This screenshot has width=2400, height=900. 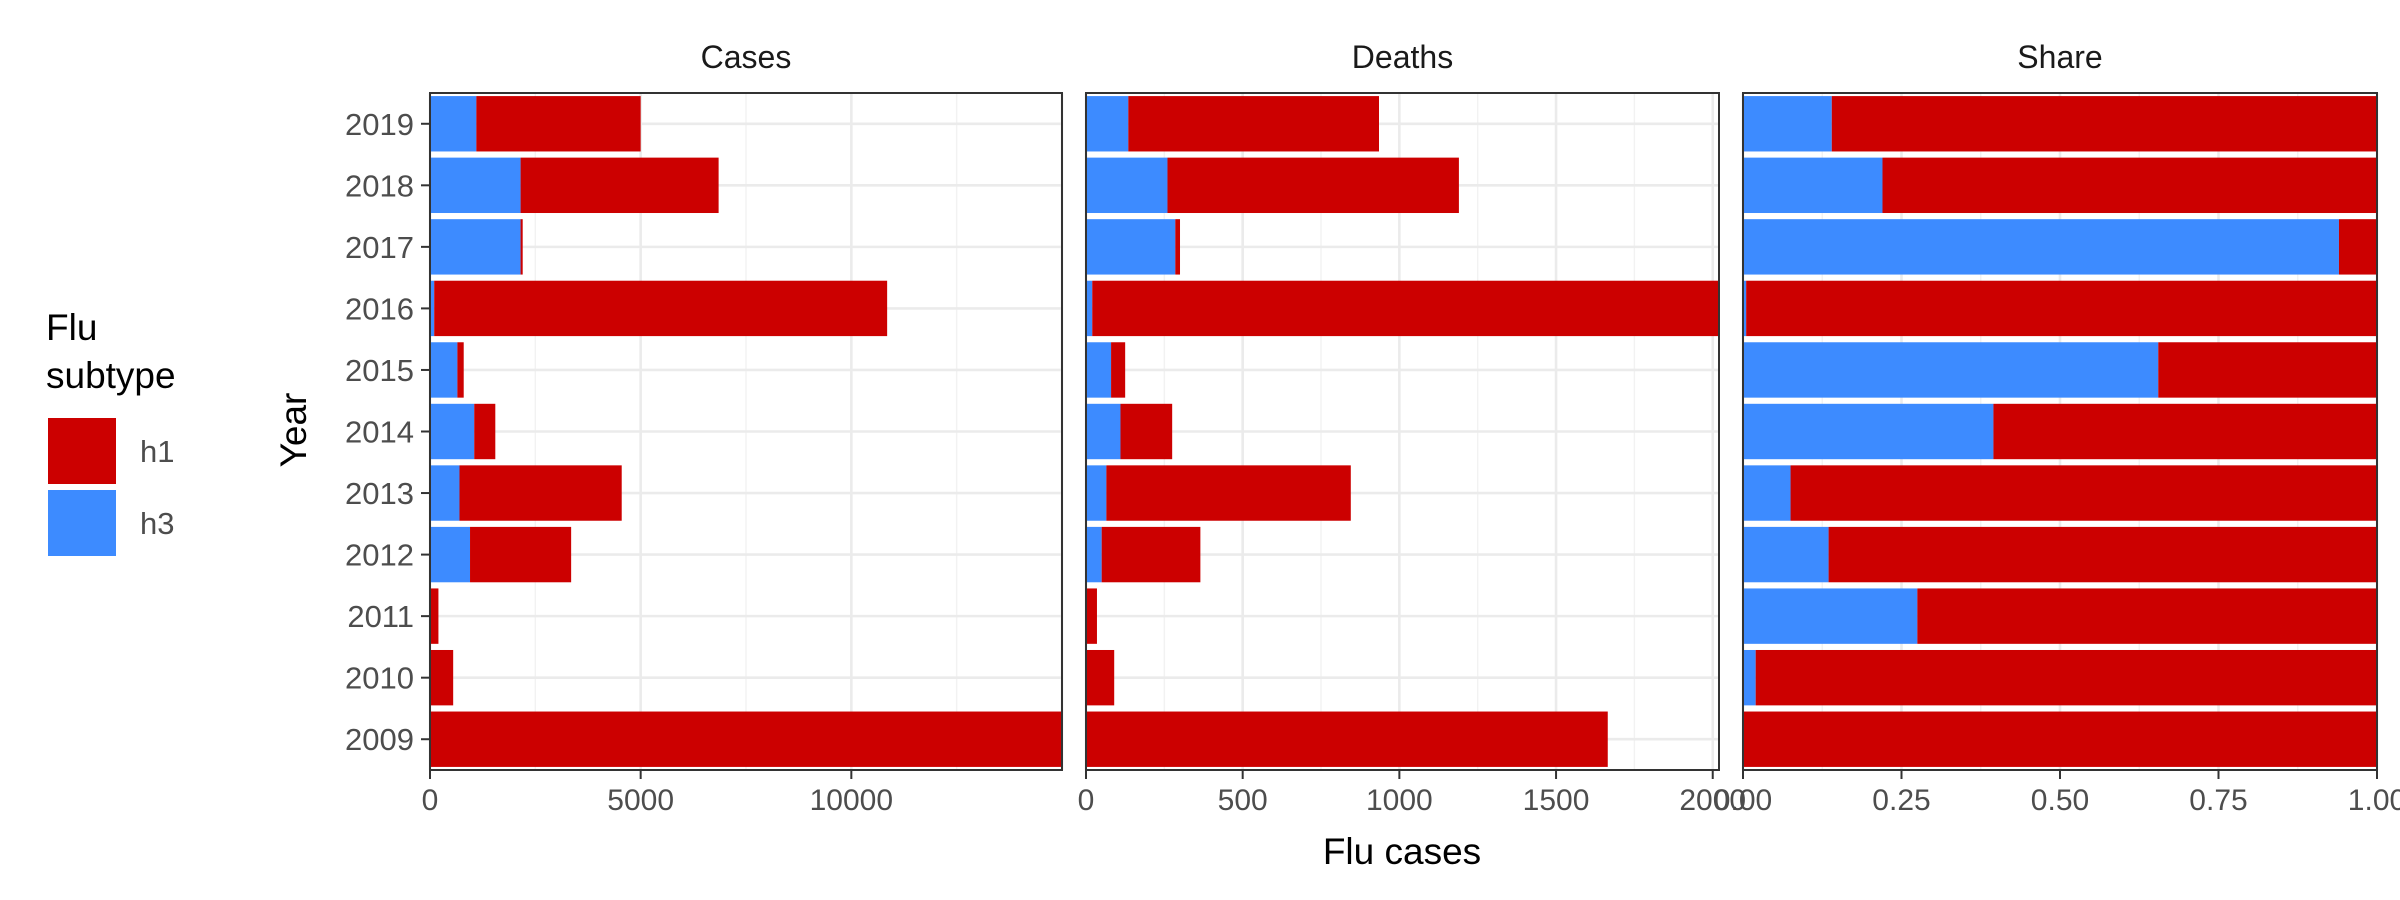 What do you see at coordinates (379, 678) in the screenshot?
I see `y-tick-label: 2010` at bounding box center [379, 678].